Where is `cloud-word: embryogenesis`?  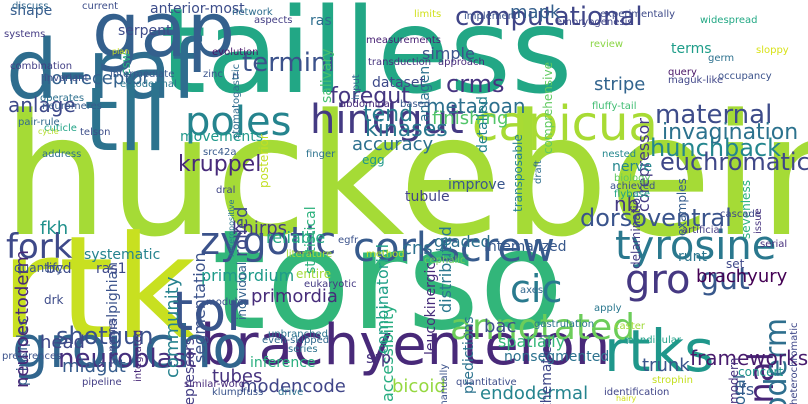
cloud-word: embryogenesis is located at coordinates (594, 22).